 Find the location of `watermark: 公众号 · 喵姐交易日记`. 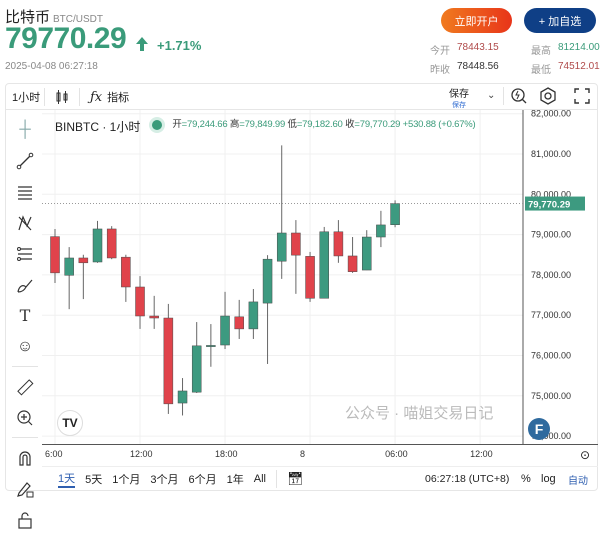

watermark: 公众号 · 喵姐交易日记 is located at coordinates (419, 413).